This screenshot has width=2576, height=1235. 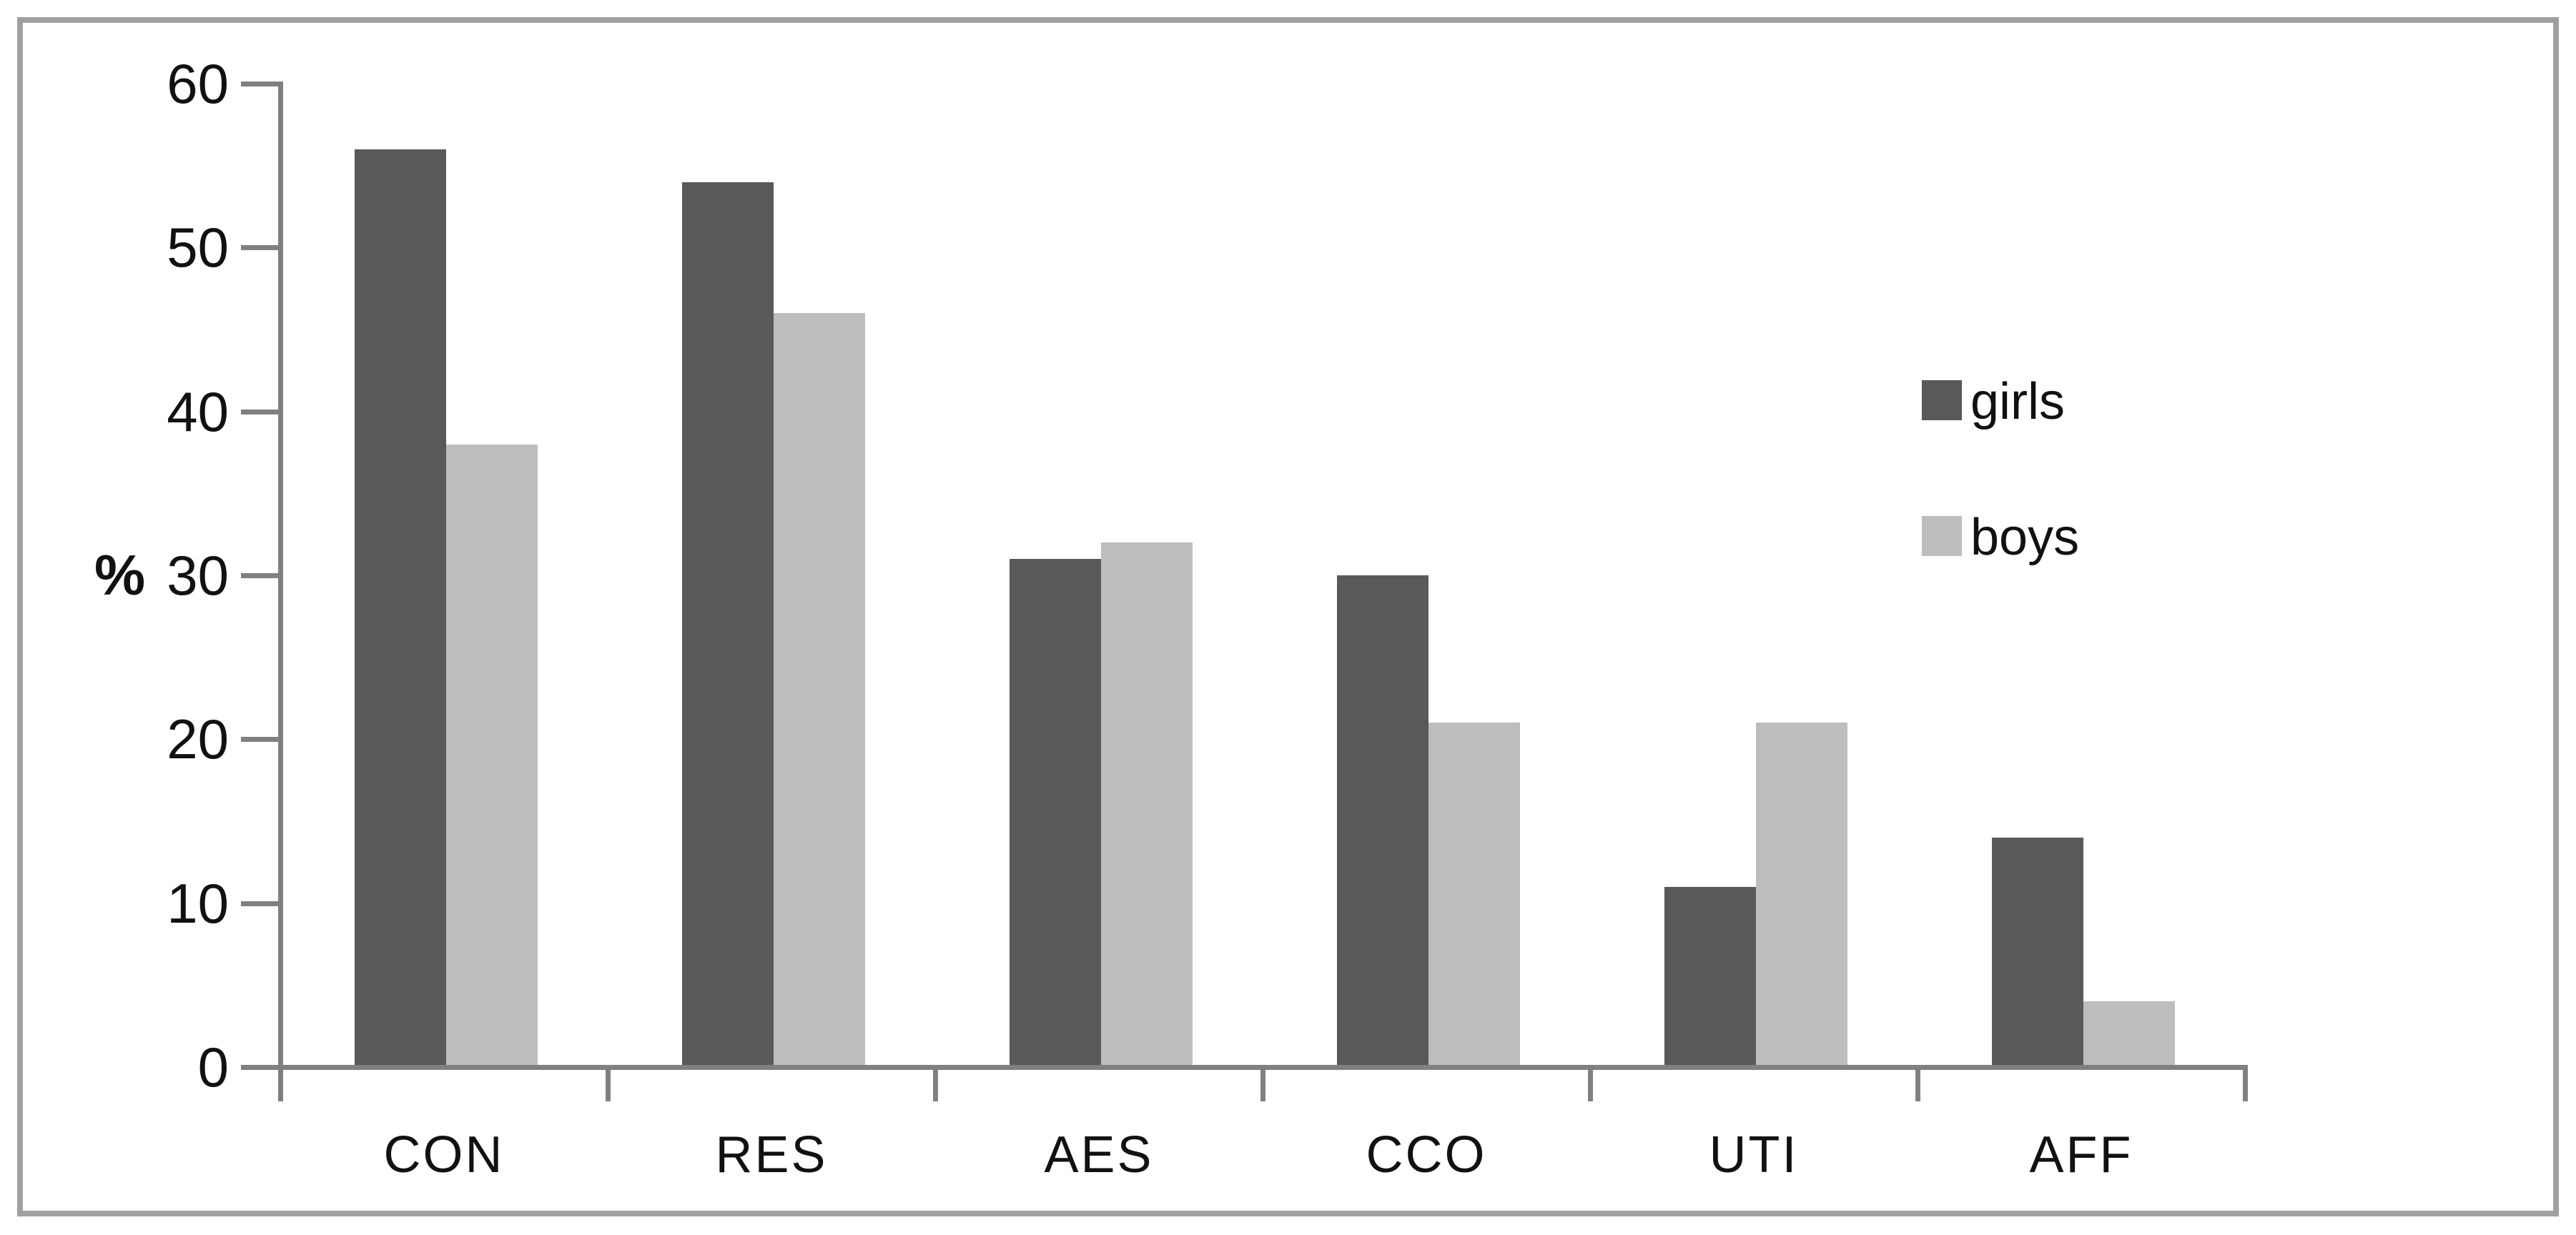 What do you see at coordinates (1754, 1155) in the screenshot?
I see `x-category-label-uti: UTI` at bounding box center [1754, 1155].